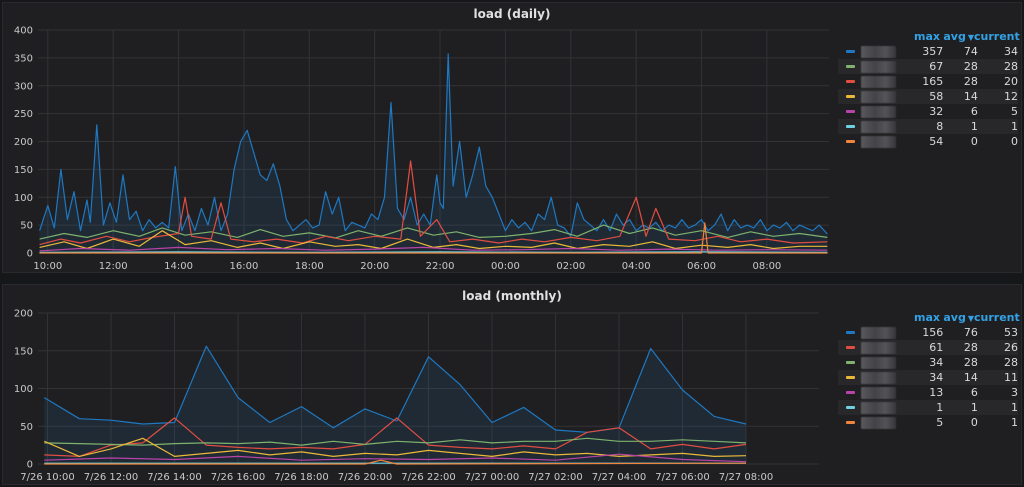 The height and width of the screenshot is (487, 1024). Describe the element at coordinates (936, 111) in the screenshot. I see `legend-max-value: 32` at that location.